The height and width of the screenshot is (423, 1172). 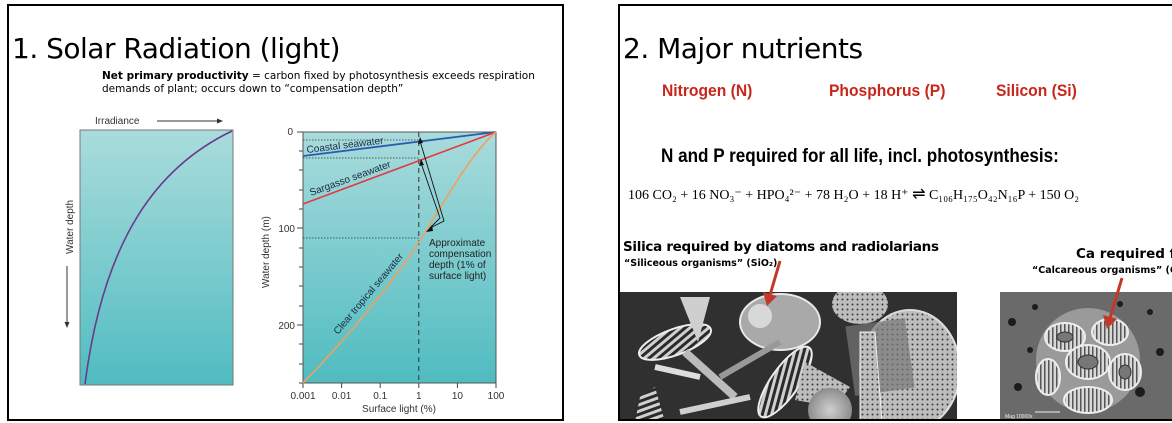 I want to click on coastal-line, so click(x=399, y=144).